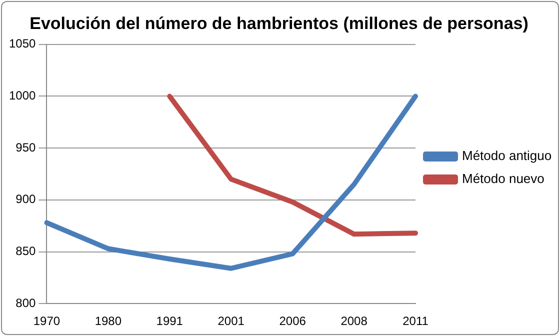 The height and width of the screenshot is (336, 560). I want to click on y-tick-label: 800, so click(26, 303).